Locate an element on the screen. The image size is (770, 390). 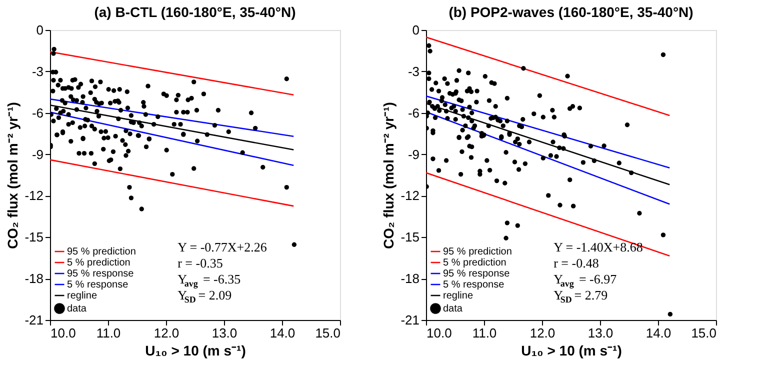
chart-title: (a) B-CTL (160-180°E, 35-40°N) is located at coordinates (195, 12).